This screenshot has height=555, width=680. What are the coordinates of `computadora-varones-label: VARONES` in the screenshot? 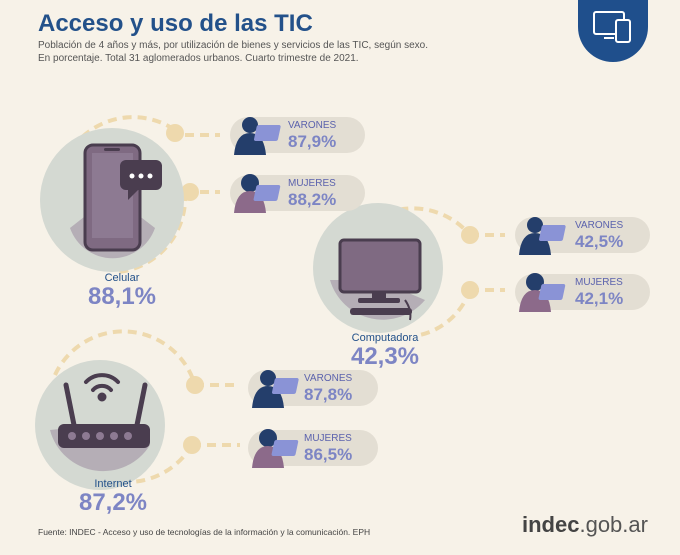 It's located at (599, 225).